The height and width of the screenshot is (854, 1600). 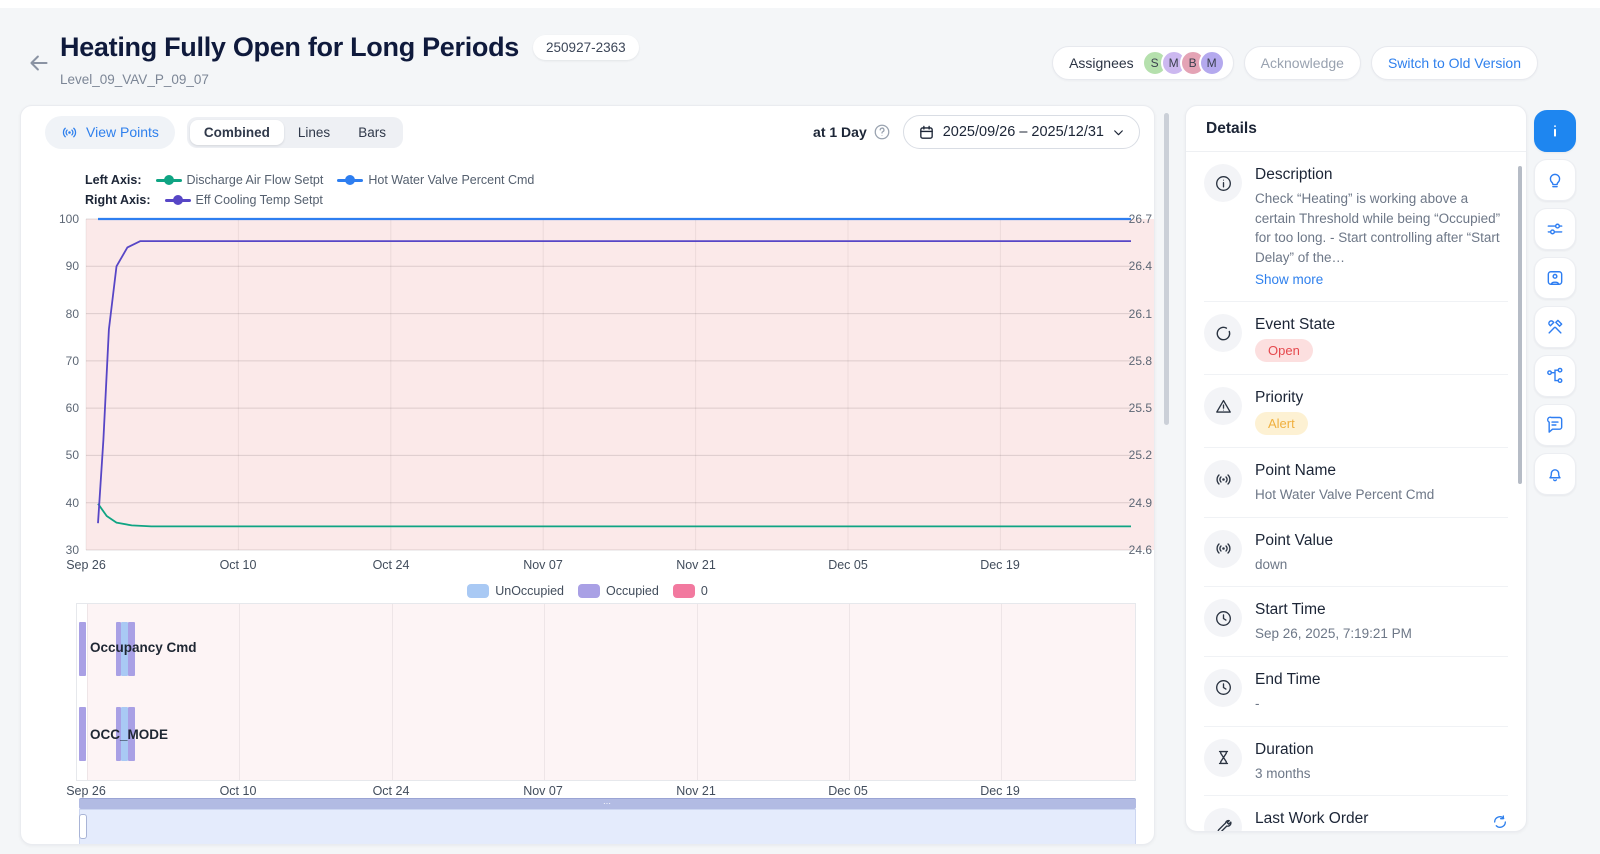 I want to click on calendar-icon, so click(x=926, y=132).